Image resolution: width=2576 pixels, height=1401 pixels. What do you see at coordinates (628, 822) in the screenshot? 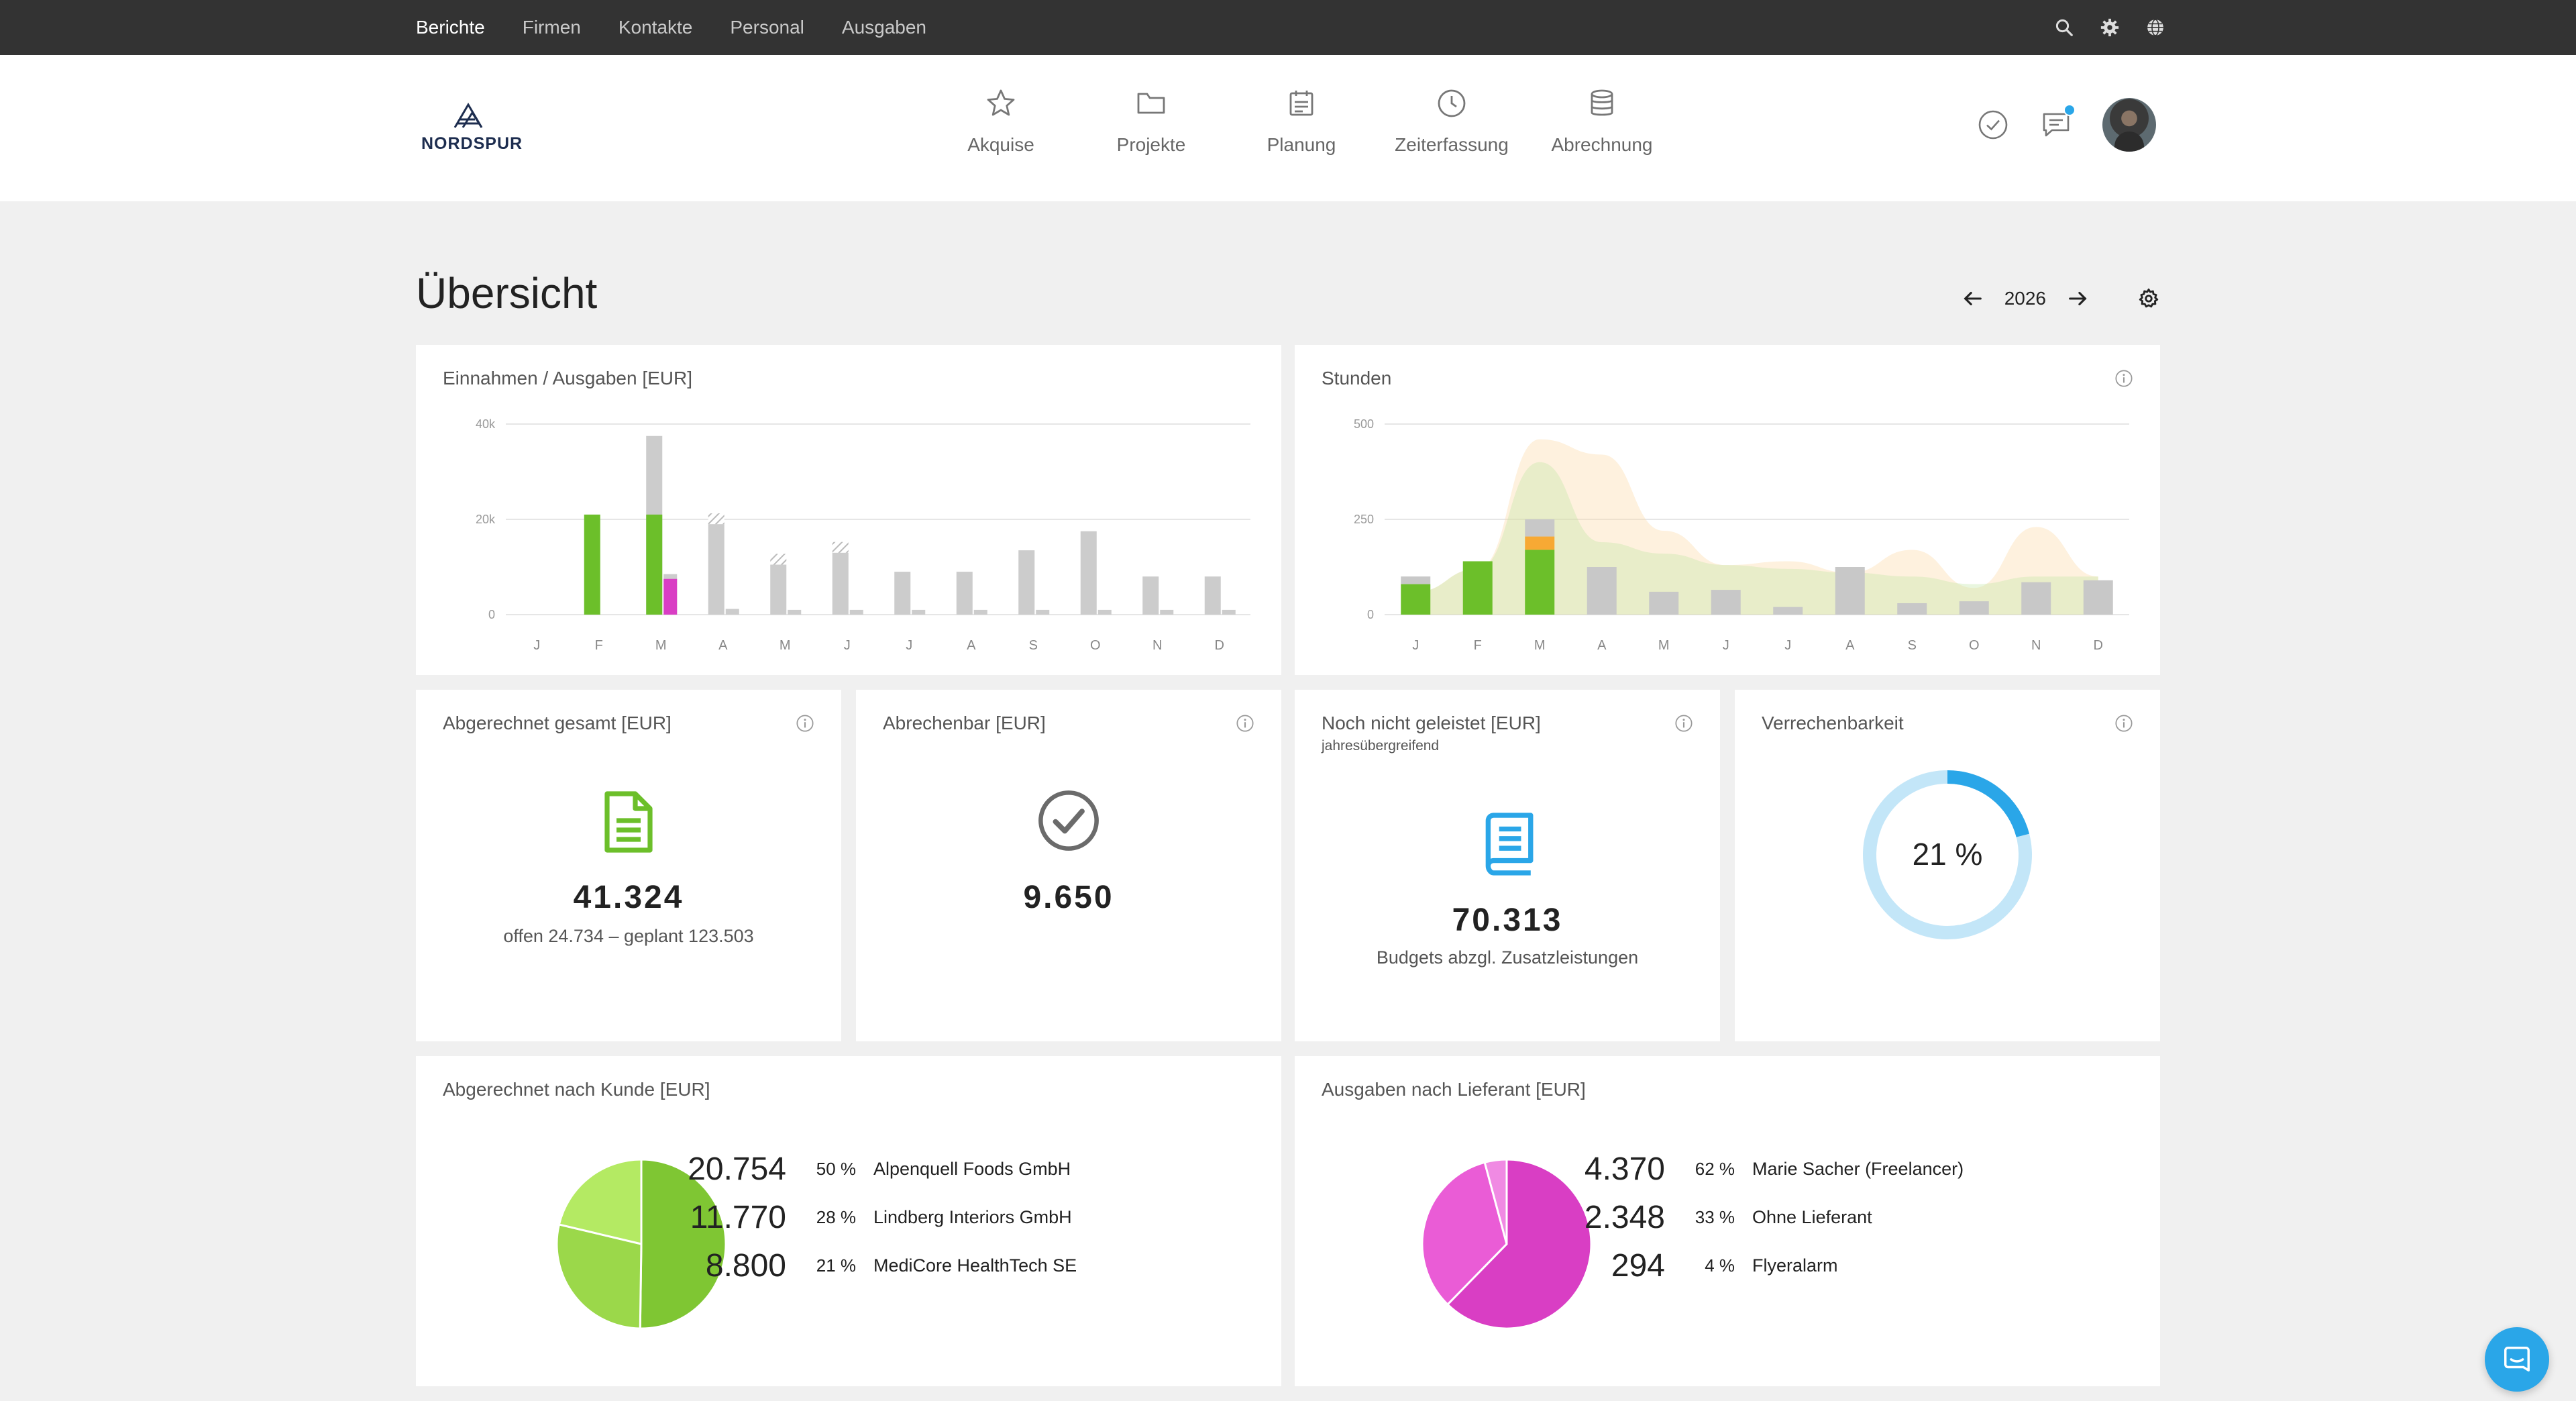
I see `document-icon` at bounding box center [628, 822].